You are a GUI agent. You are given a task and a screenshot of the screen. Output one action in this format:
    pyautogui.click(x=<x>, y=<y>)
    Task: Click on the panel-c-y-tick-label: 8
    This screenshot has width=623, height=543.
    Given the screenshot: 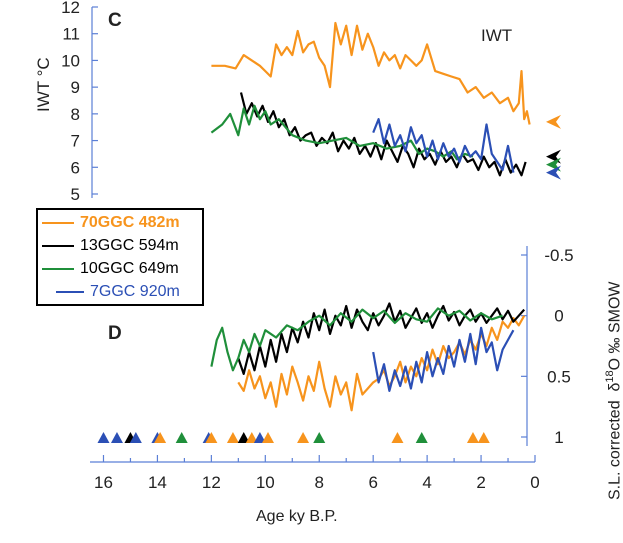 What is the action you would take?
    pyautogui.click(x=75, y=114)
    